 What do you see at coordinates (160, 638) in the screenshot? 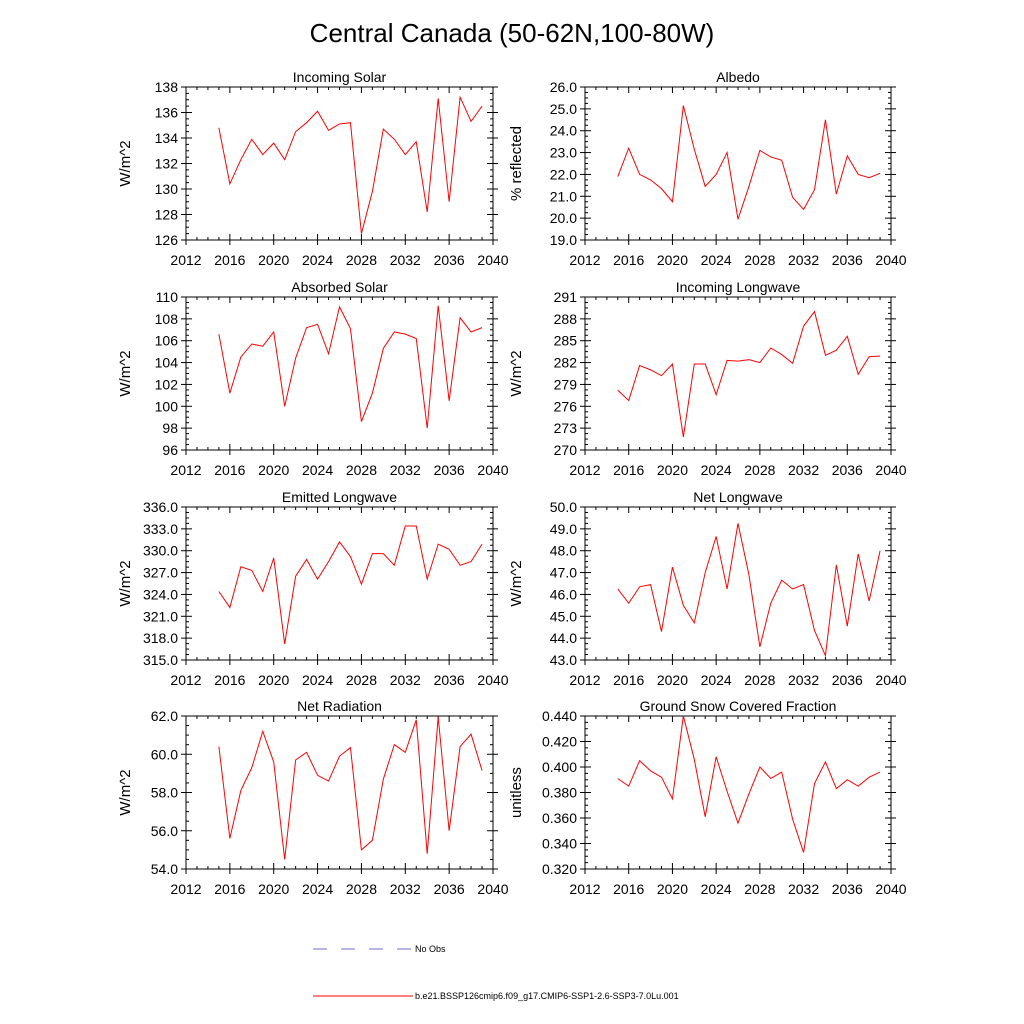
I see `y-tick-label: 318.0` at bounding box center [160, 638].